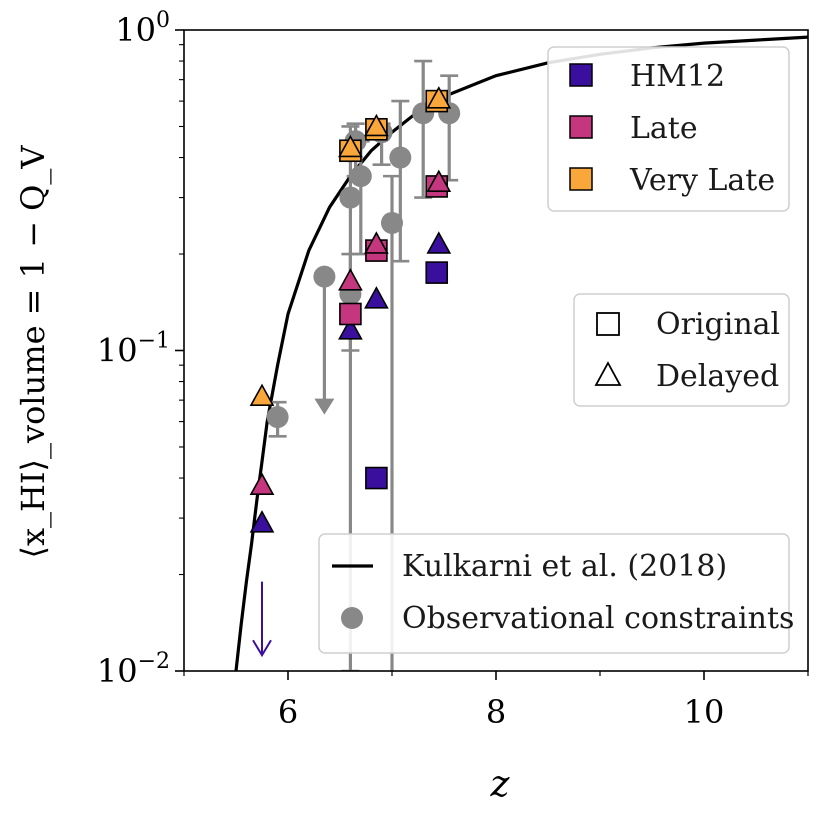  I want to click on legend-sources-box, so click(554, 593).